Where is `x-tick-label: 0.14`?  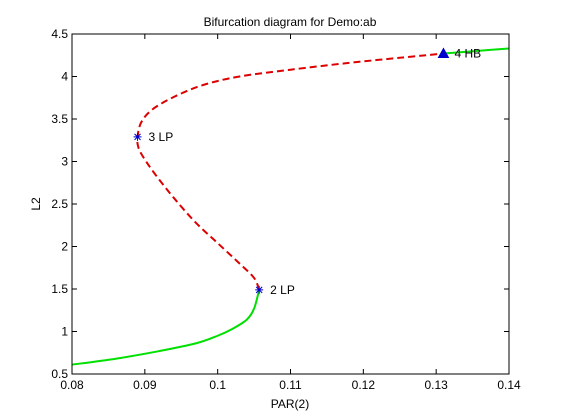 x-tick-label: 0.14 is located at coordinates (509, 385).